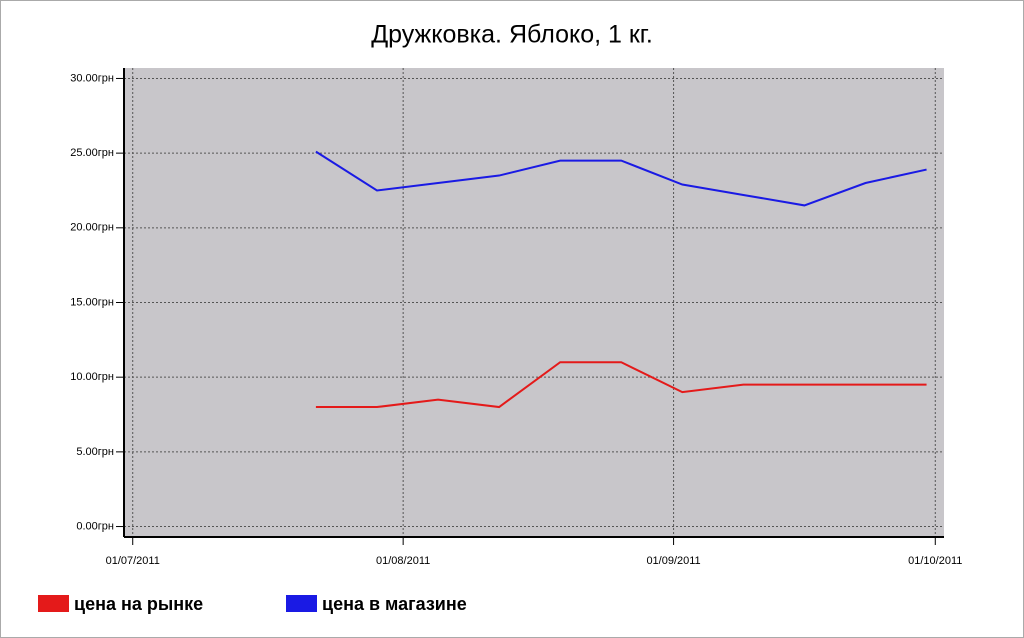  What do you see at coordinates (92, 377) in the screenshot?
I see `y-tick-label: 10.00грн` at bounding box center [92, 377].